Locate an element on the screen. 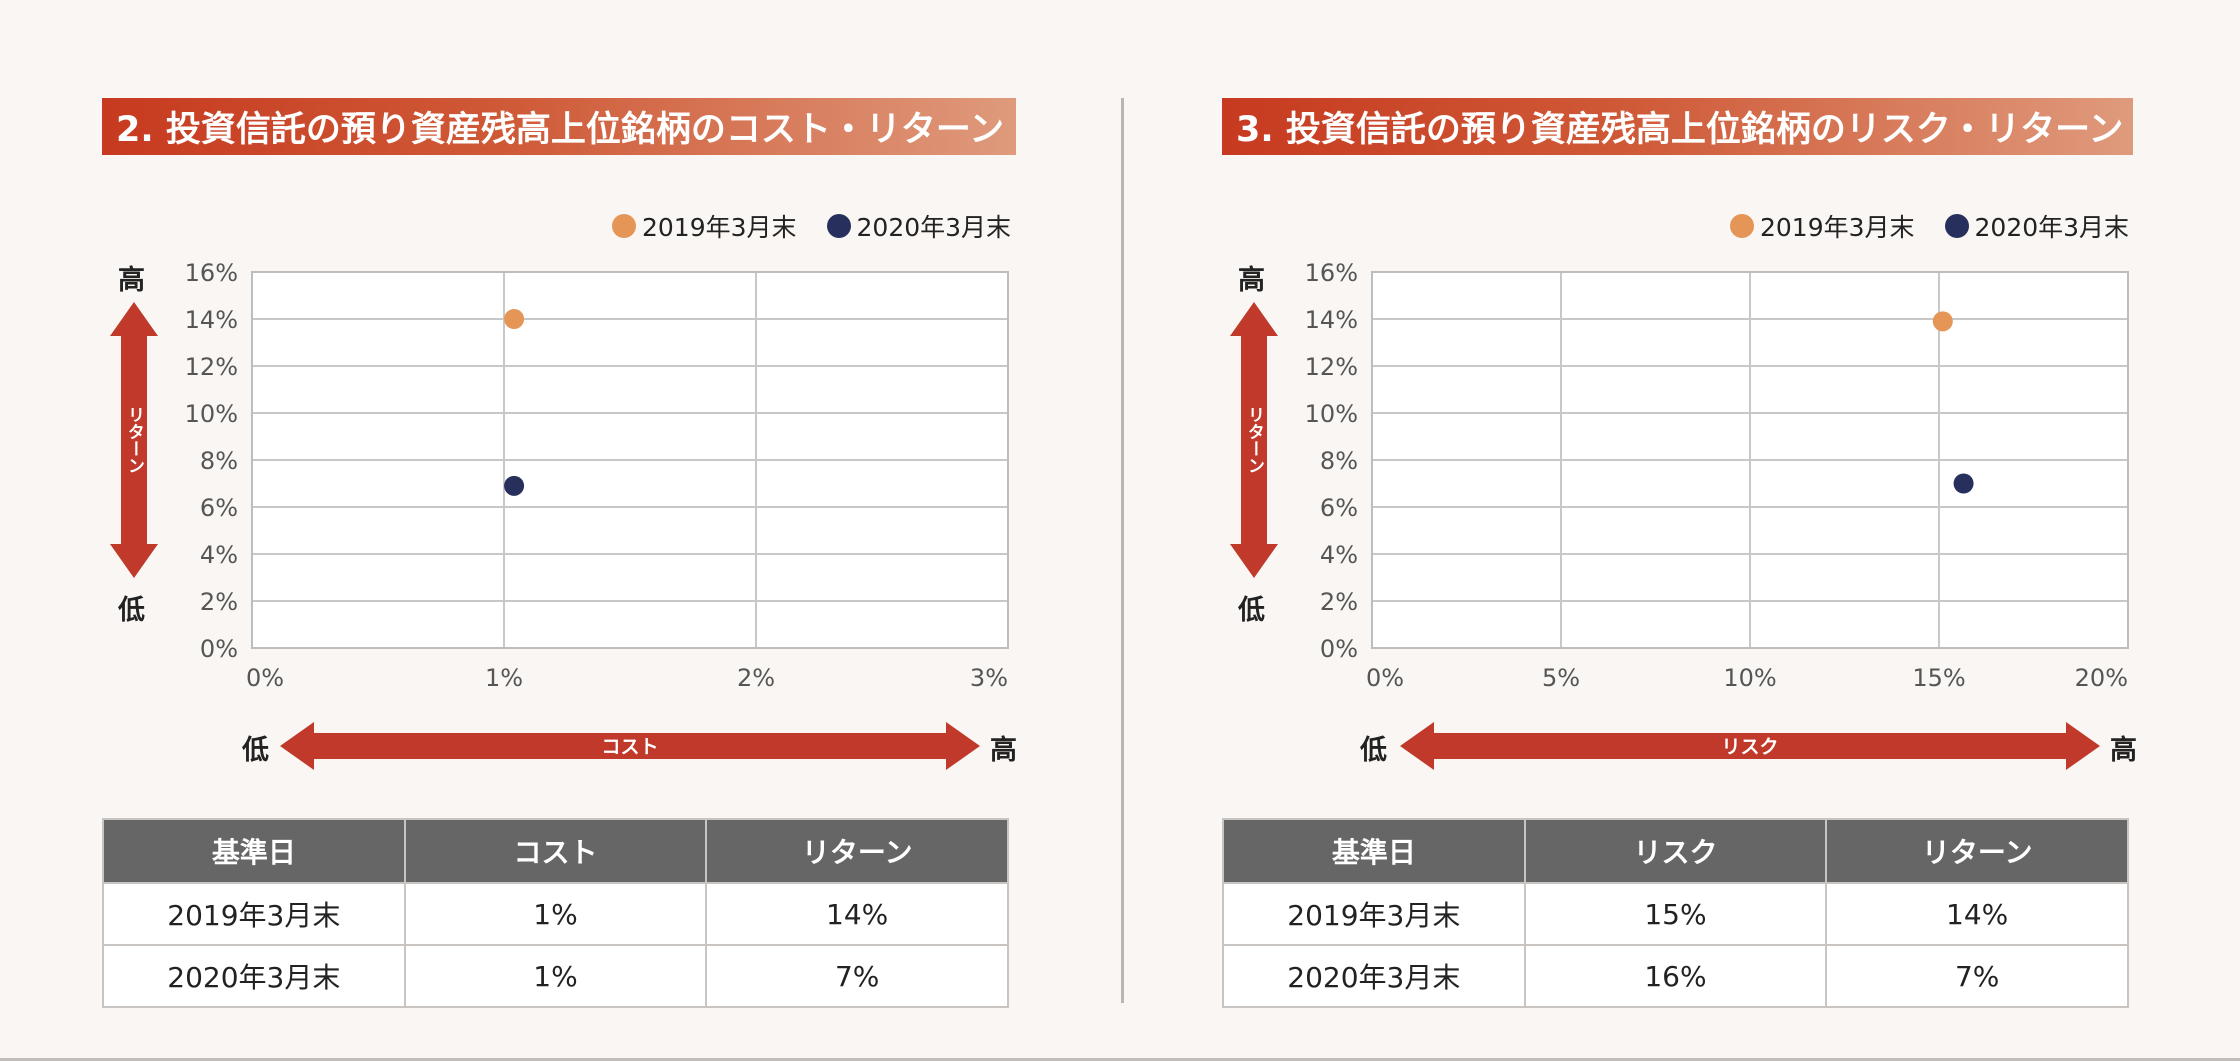  x-tick-label: 15% is located at coordinates (1938, 678).